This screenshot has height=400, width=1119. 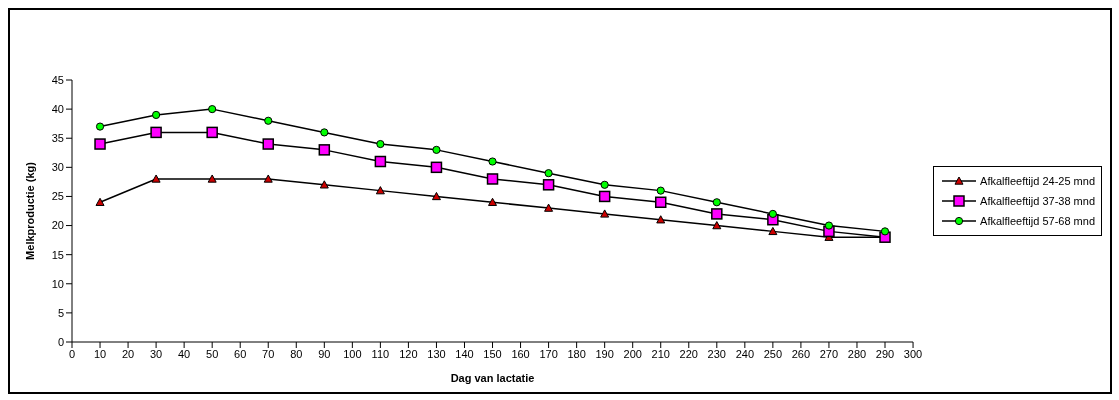 What do you see at coordinates (57, 167) in the screenshot?
I see `y-tick-label: 30` at bounding box center [57, 167].